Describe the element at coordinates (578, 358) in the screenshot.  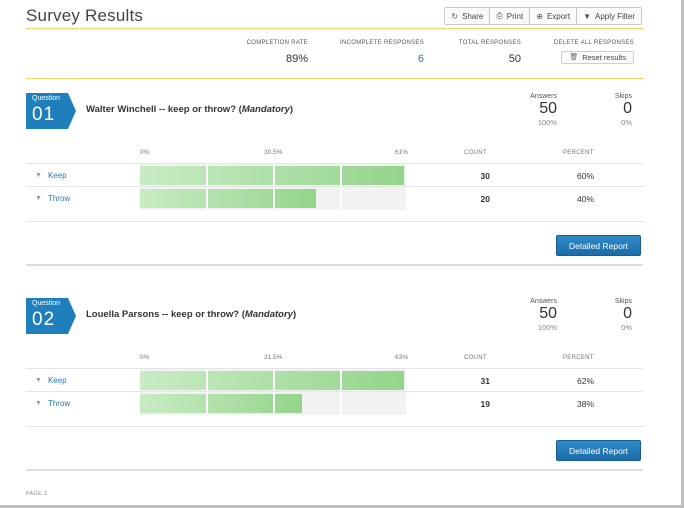
I see `percent-header: PERCENT` at that location.